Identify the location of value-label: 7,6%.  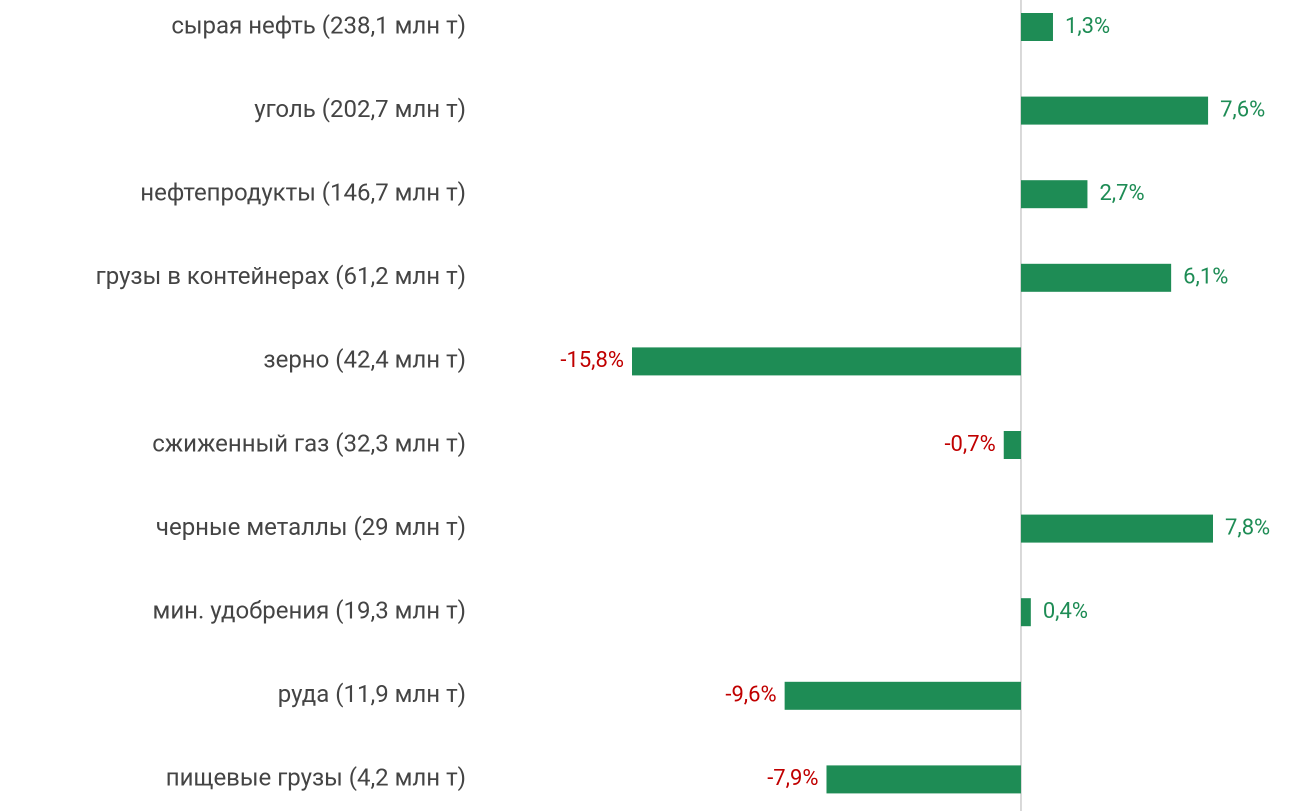
(1242, 109).